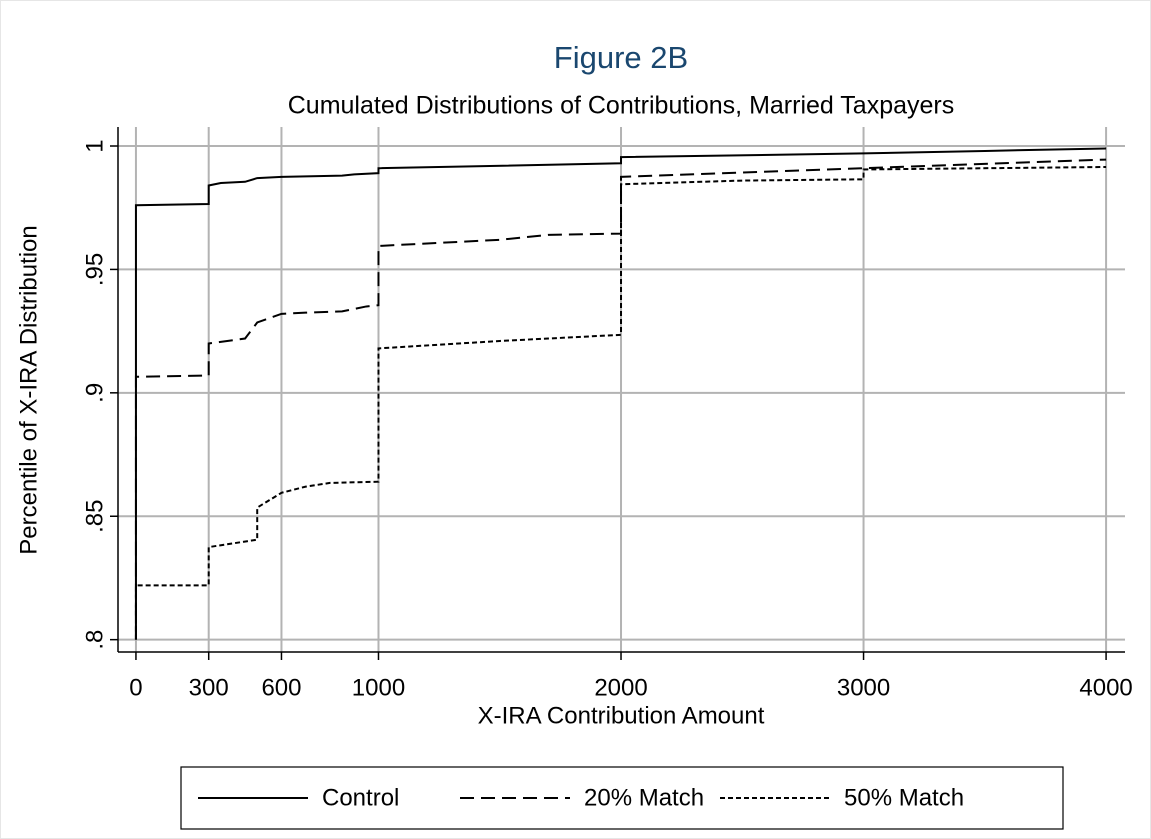  What do you see at coordinates (378, 687) in the screenshot?
I see `x-tick-label: 1000` at bounding box center [378, 687].